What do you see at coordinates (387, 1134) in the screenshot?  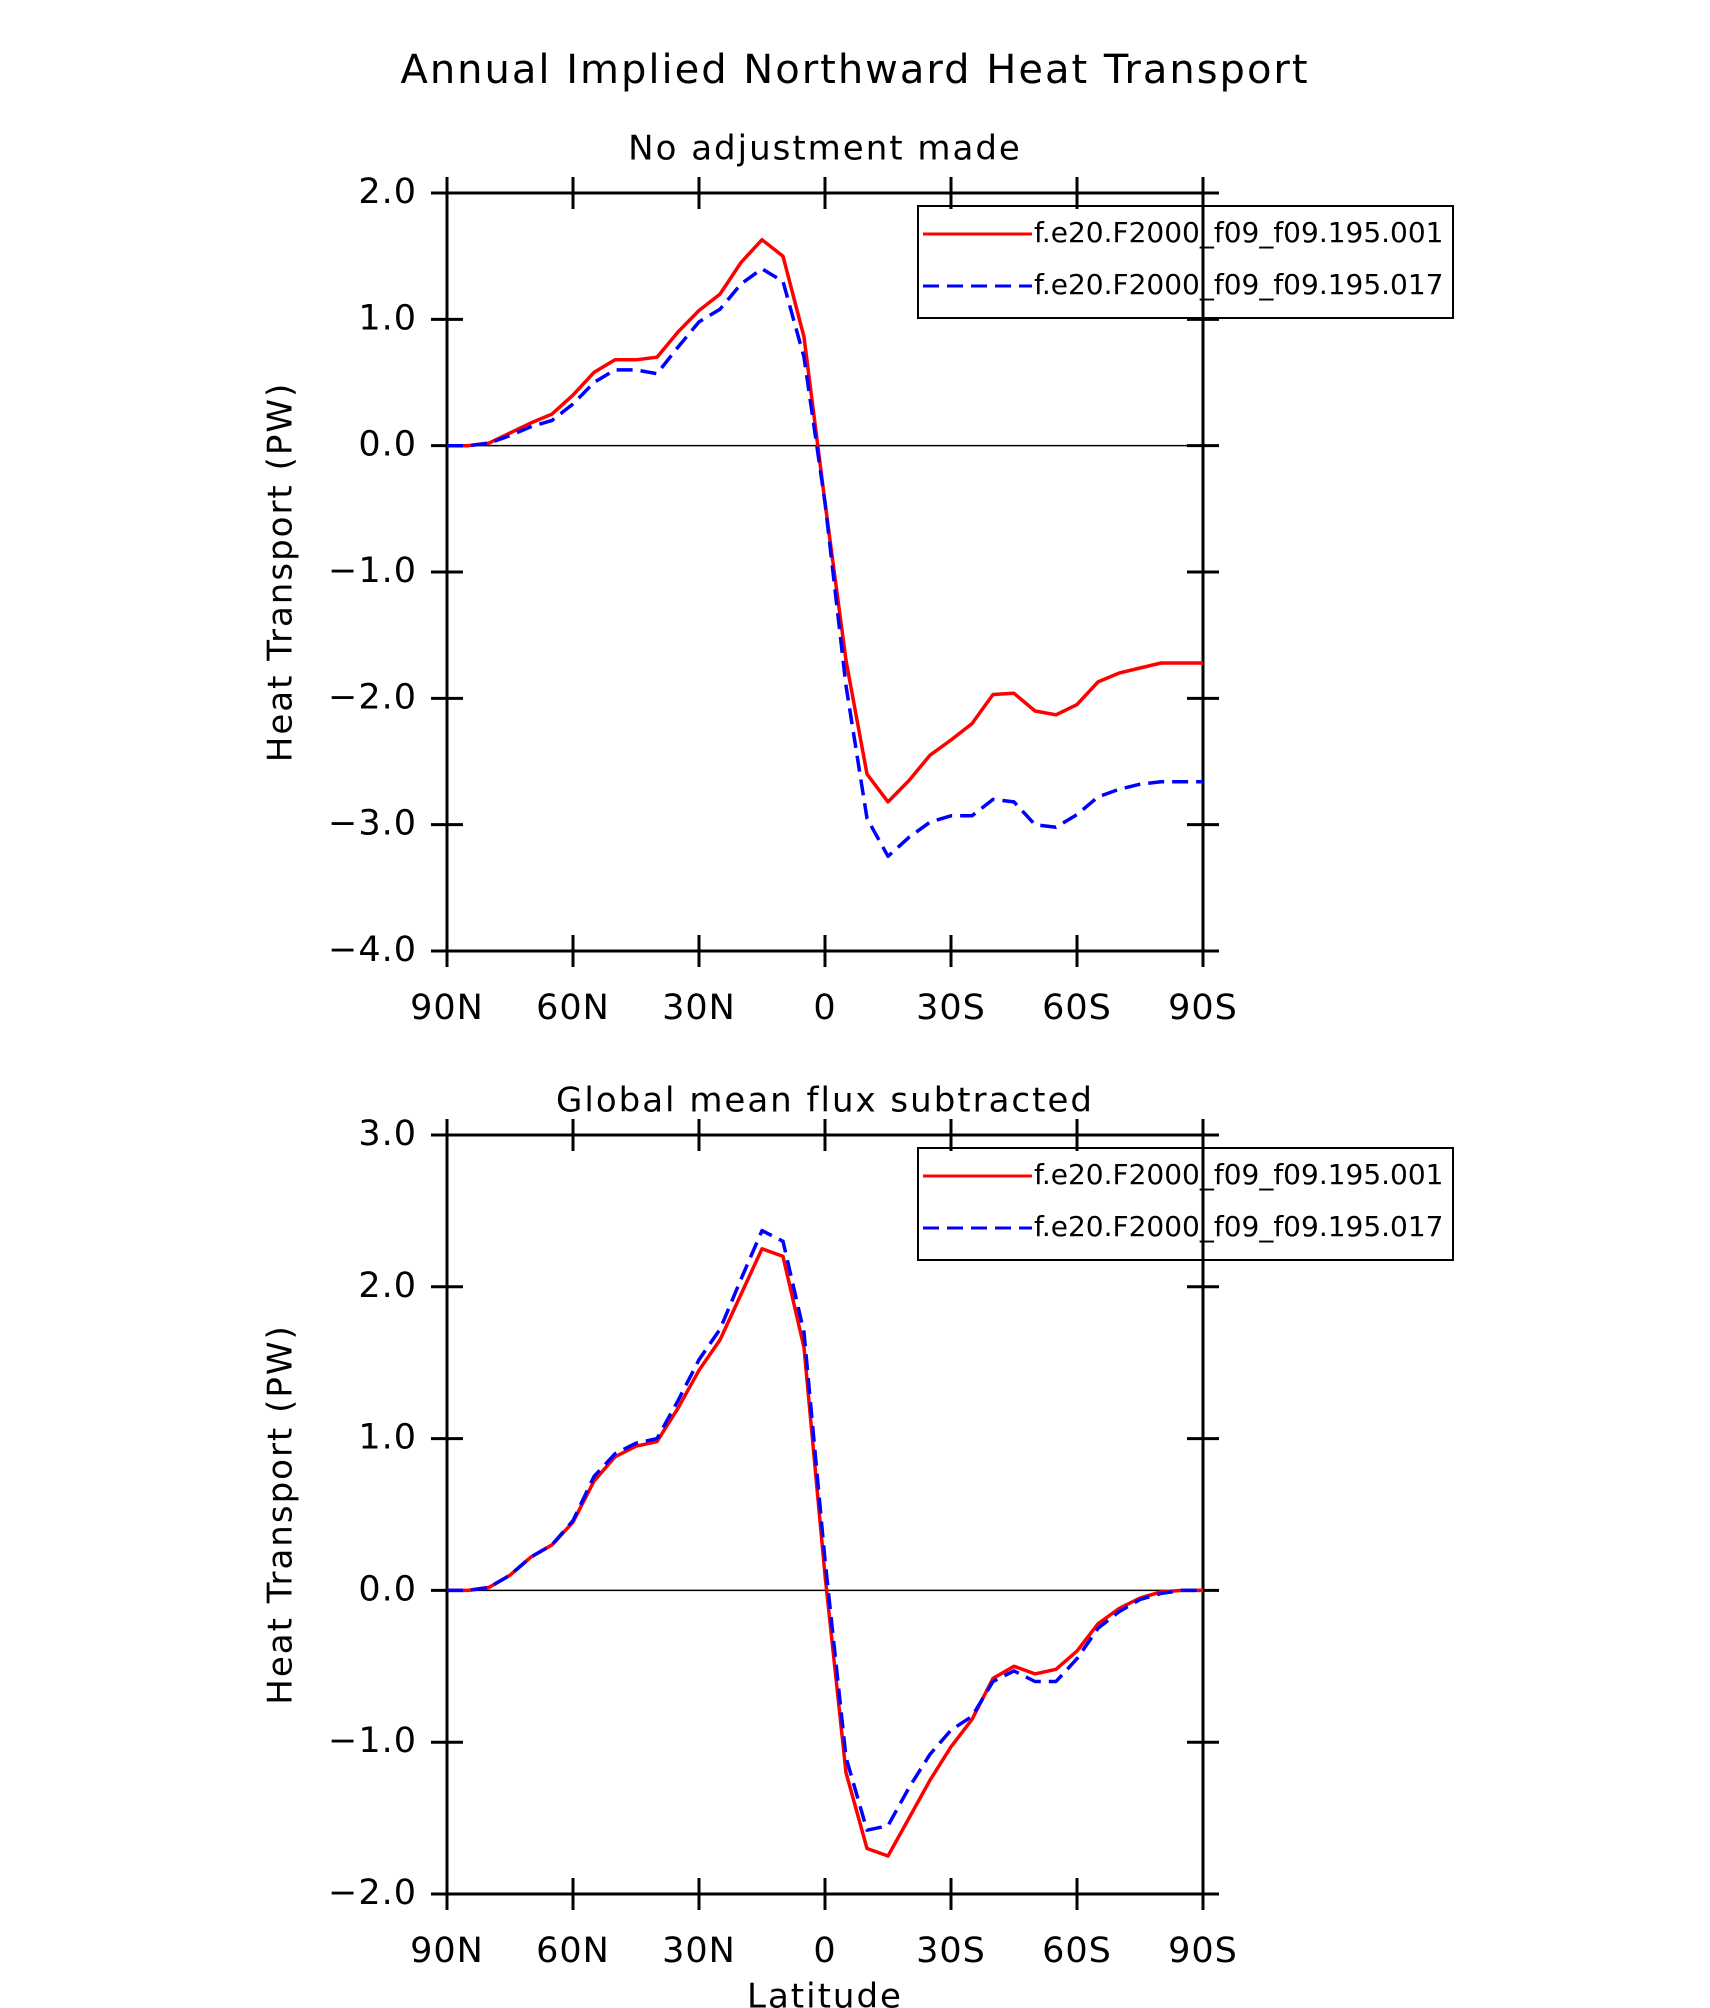 I see `y-tick-label: 3.0` at bounding box center [387, 1134].